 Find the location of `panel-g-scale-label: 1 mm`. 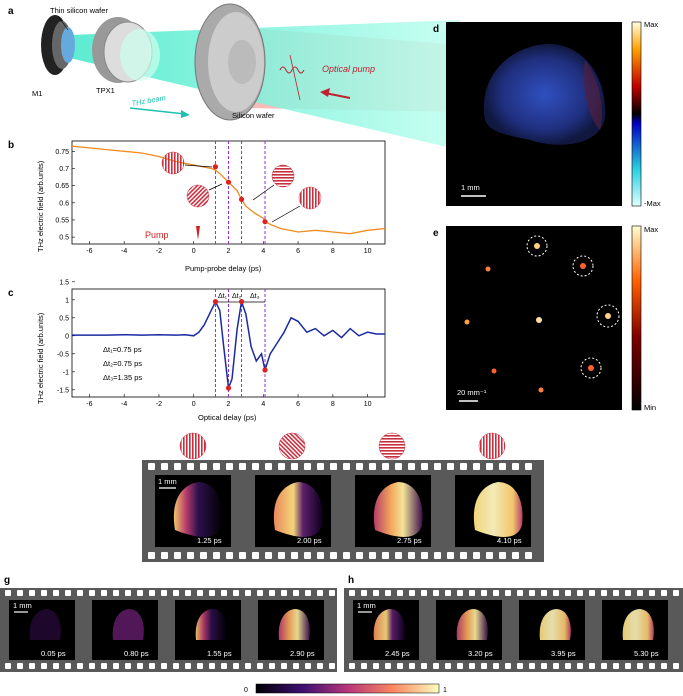

panel-g-scale-label: 1 mm is located at coordinates (22, 605).